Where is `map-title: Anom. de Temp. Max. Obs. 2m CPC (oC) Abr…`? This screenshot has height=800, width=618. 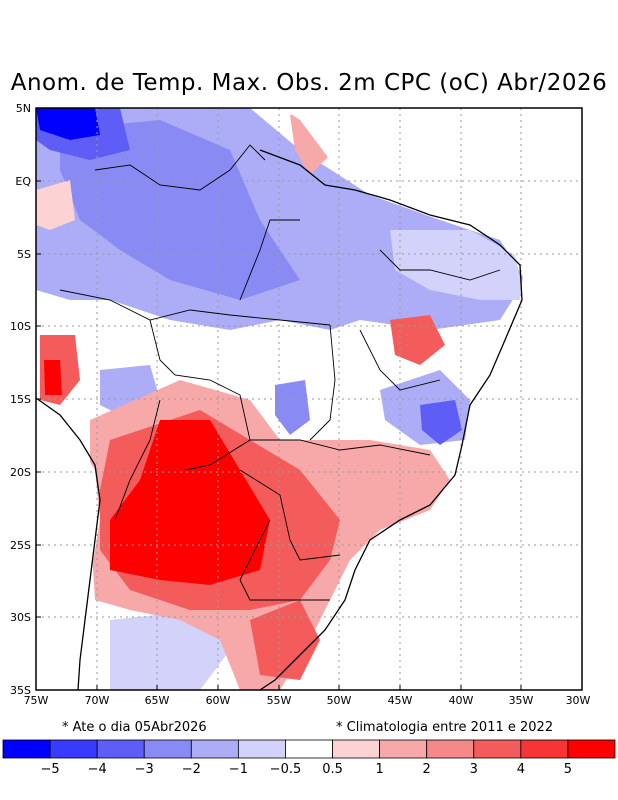 map-title: Anom. de Temp. Max. Obs. 2m CPC (oC) Abr… is located at coordinates (309, 83).